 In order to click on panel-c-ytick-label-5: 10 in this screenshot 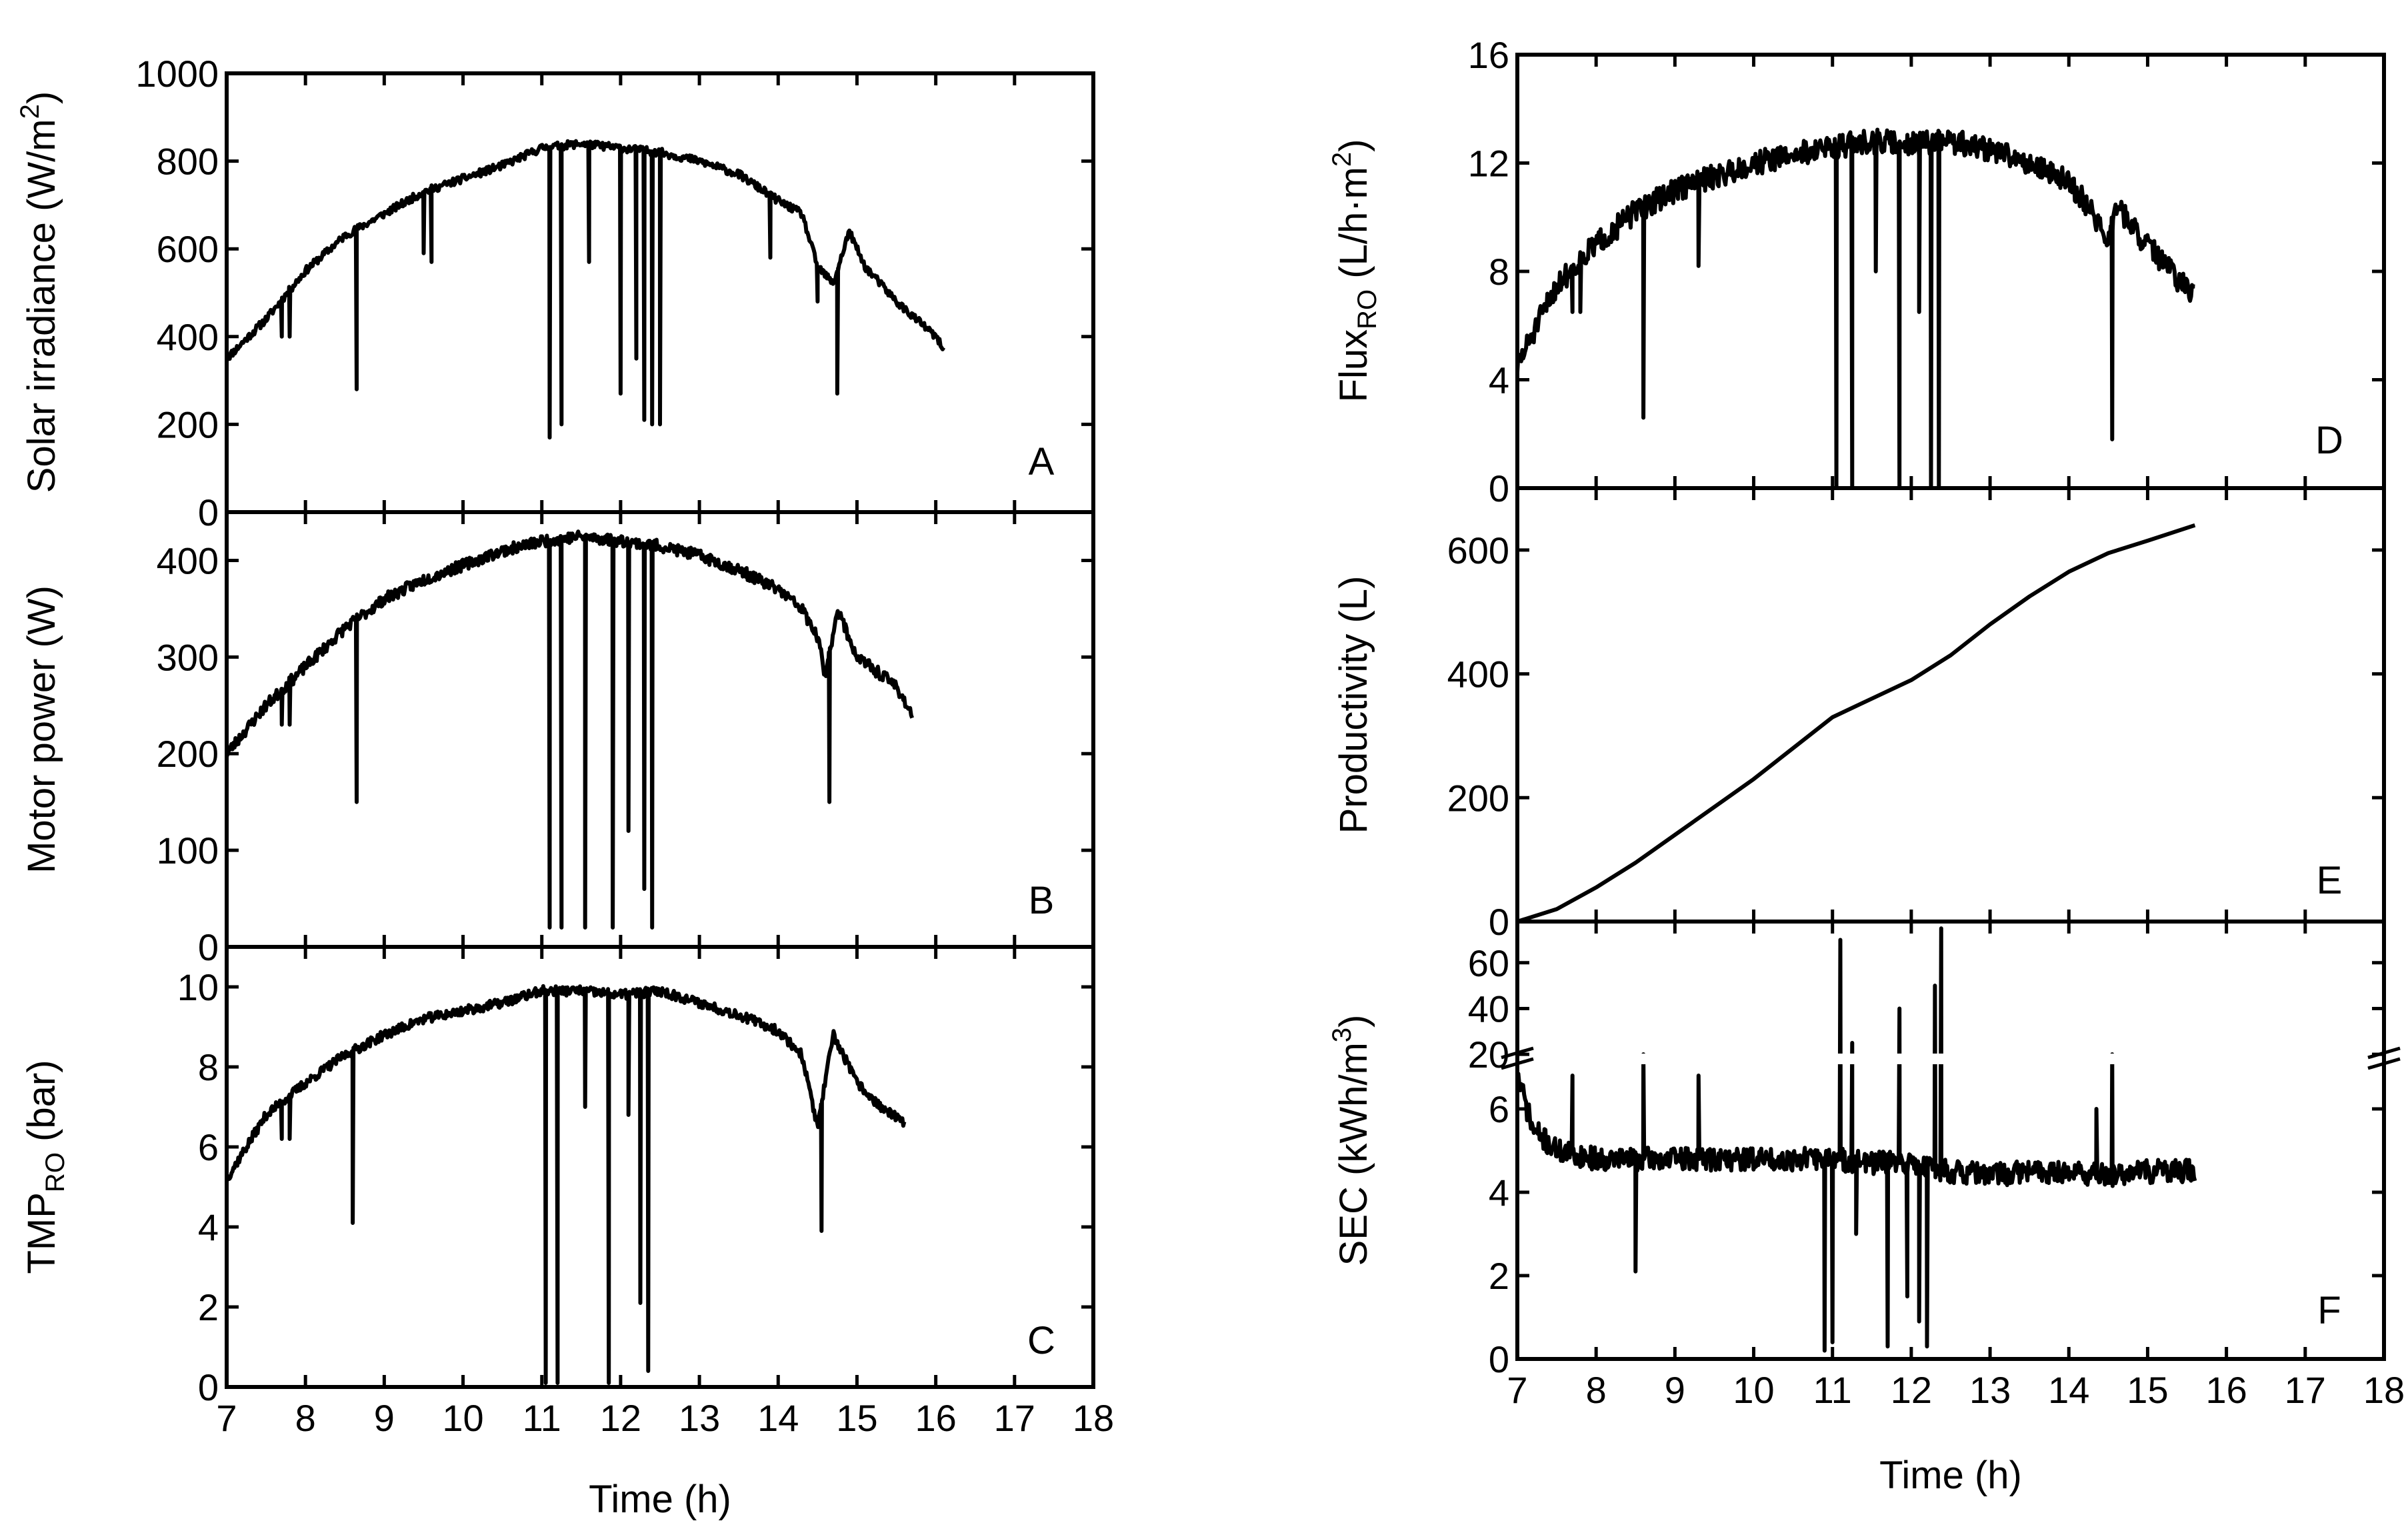, I will do `click(198, 987)`.